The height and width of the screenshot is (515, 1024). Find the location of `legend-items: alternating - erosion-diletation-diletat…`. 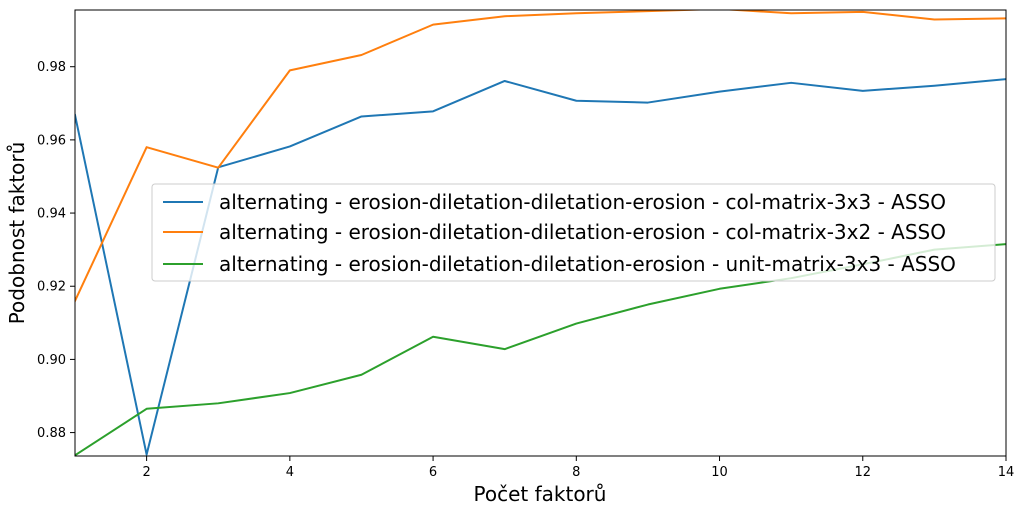

legend-items: alternating - erosion-diletation-diletat… is located at coordinates (559, 233).